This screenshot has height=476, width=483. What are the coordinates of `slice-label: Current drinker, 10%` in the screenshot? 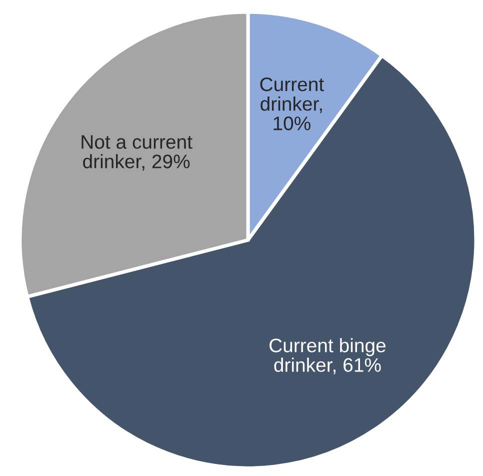 It's located at (292, 103).